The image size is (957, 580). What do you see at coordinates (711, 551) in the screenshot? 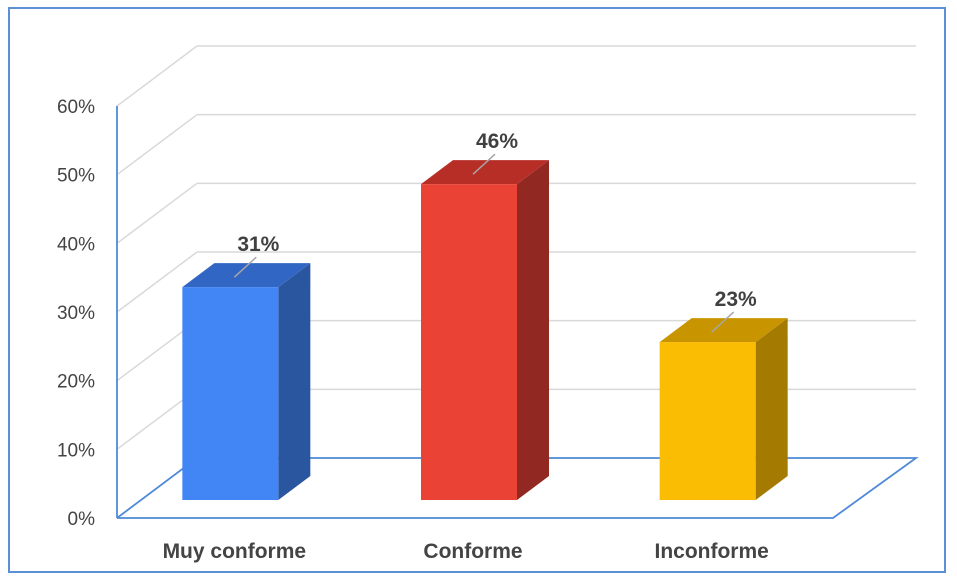
I see `category-label-3: Inconforme` at bounding box center [711, 551].